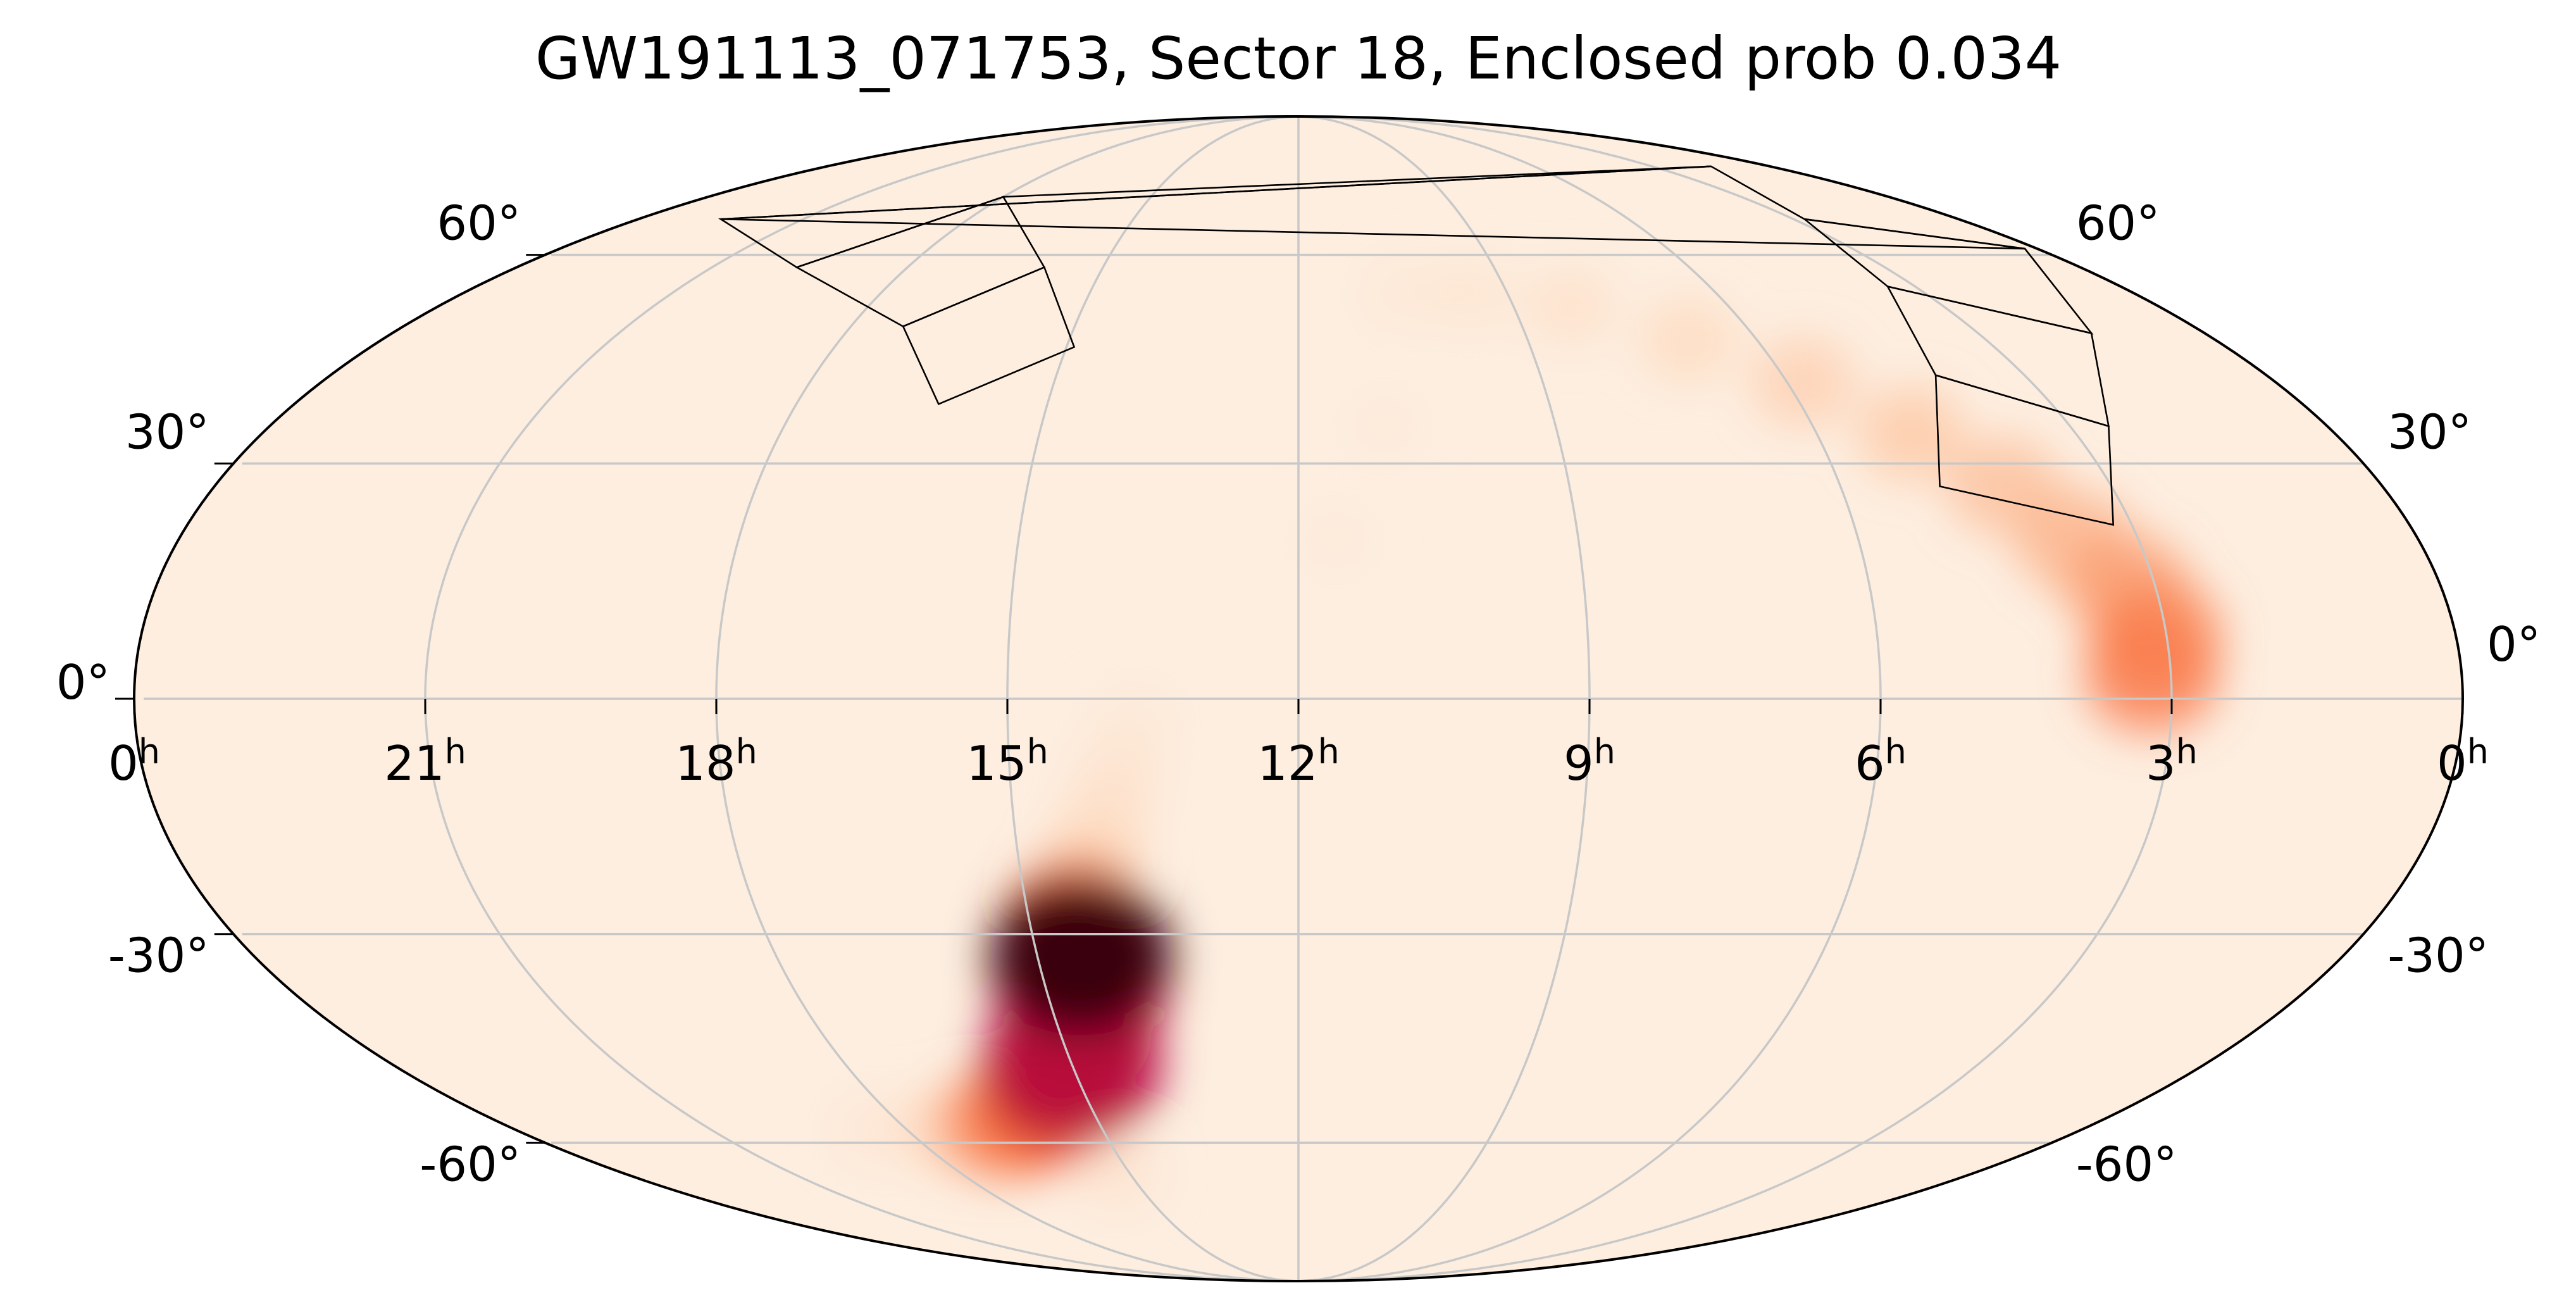 The width and height of the screenshot is (2576, 1314). Describe the element at coordinates (2172, 762) in the screenshot. I see `ra-tick-label: 3h` at that location.